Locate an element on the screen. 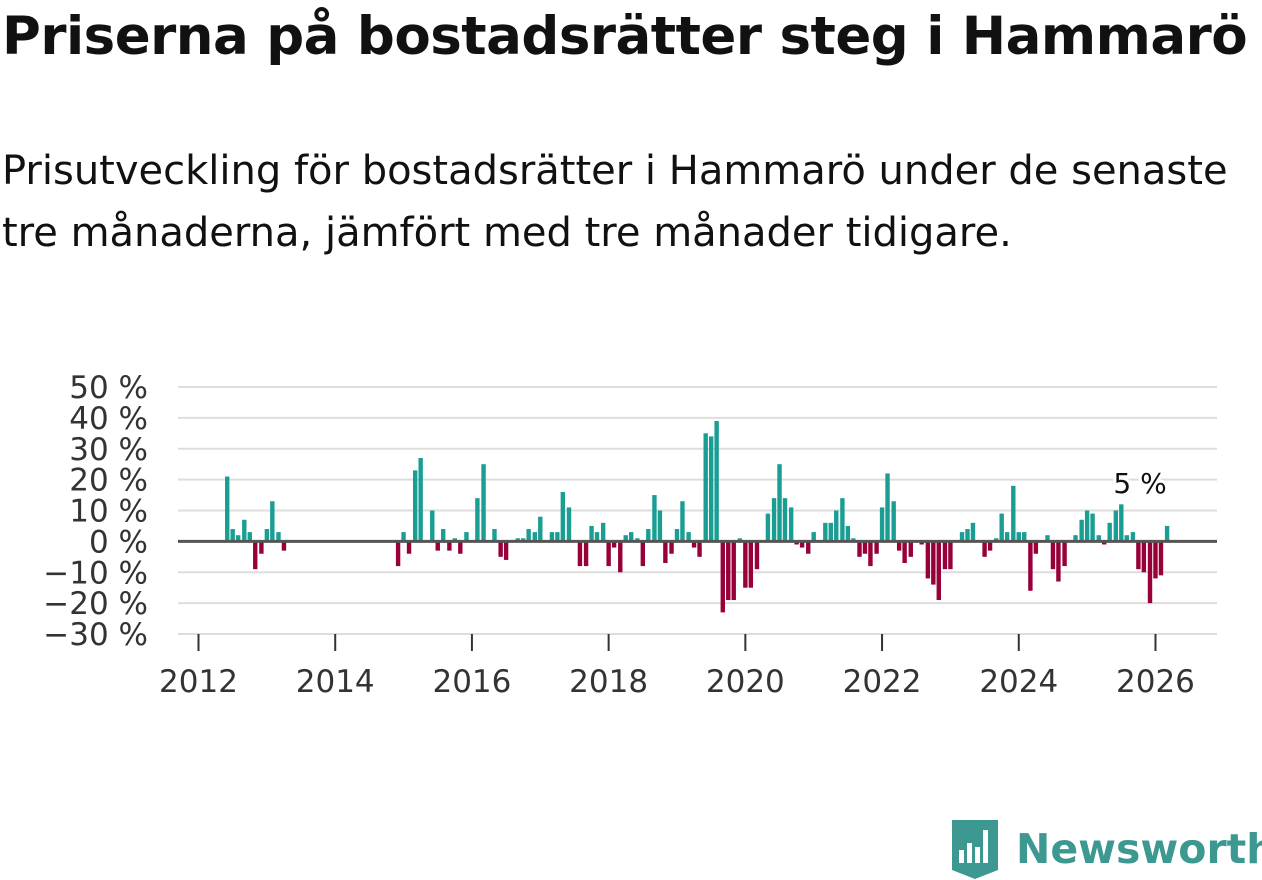 The height and width of the screenshot is (880, 1262). y-tick-label: 50 % is located at coordinates (108, 388).